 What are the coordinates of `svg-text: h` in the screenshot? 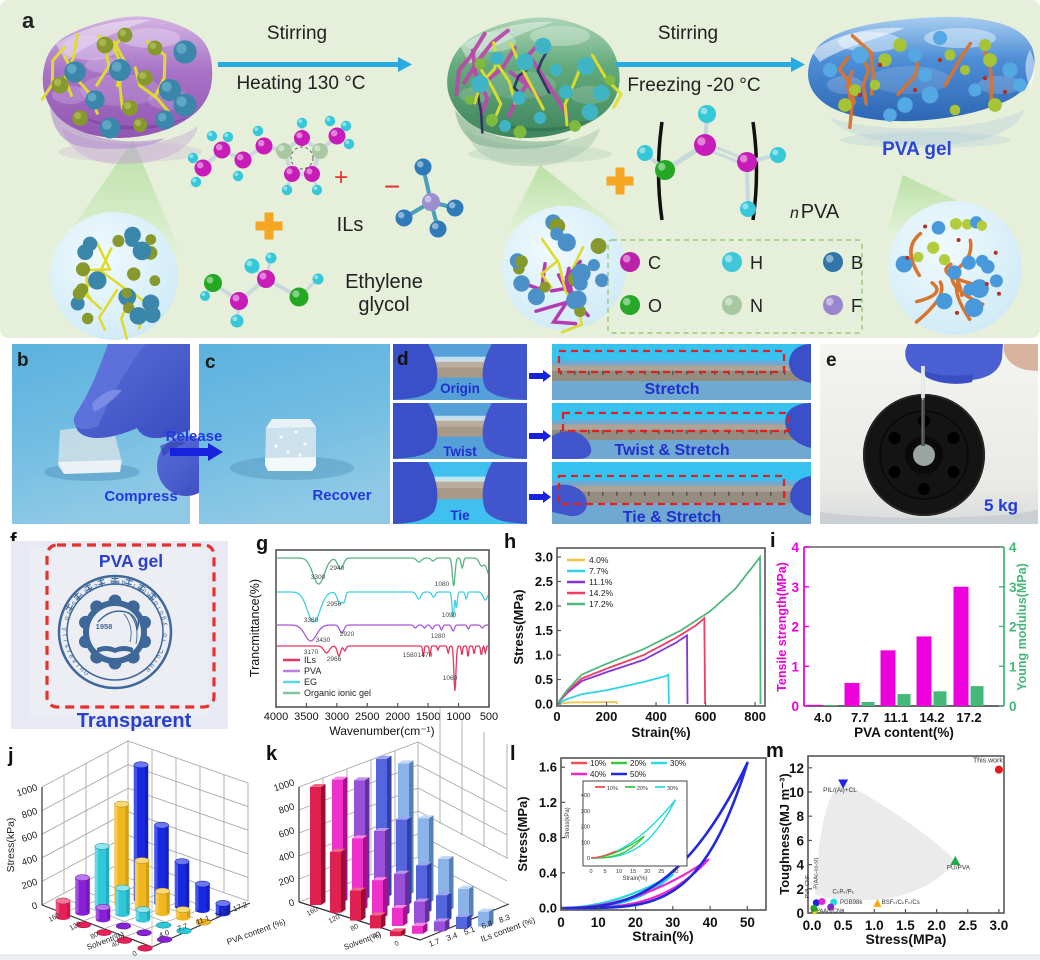 It's located at (159, 656).